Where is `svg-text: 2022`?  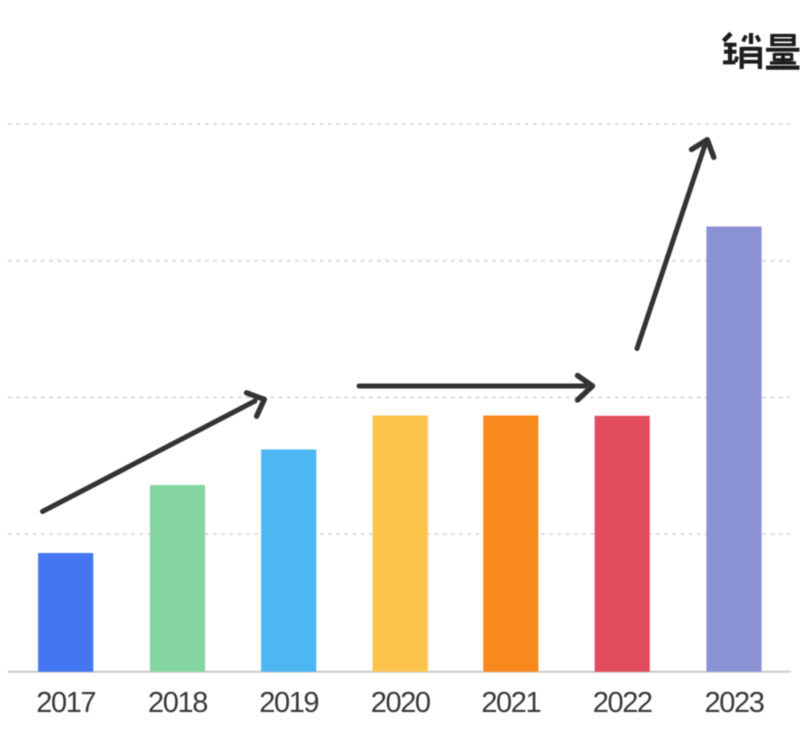
svg-text: 2022 is located at coordinates (622, 703).